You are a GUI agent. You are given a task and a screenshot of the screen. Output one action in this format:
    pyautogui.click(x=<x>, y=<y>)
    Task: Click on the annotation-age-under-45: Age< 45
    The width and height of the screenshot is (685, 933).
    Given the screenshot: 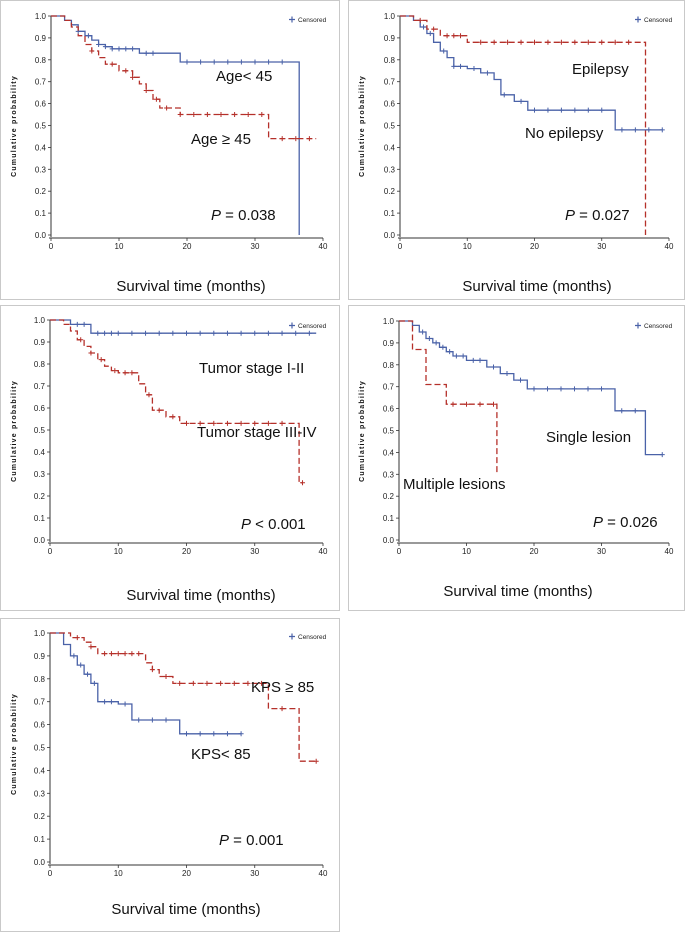 What is the action you would take?
    pyautogui.click(x=244, y=76)
    